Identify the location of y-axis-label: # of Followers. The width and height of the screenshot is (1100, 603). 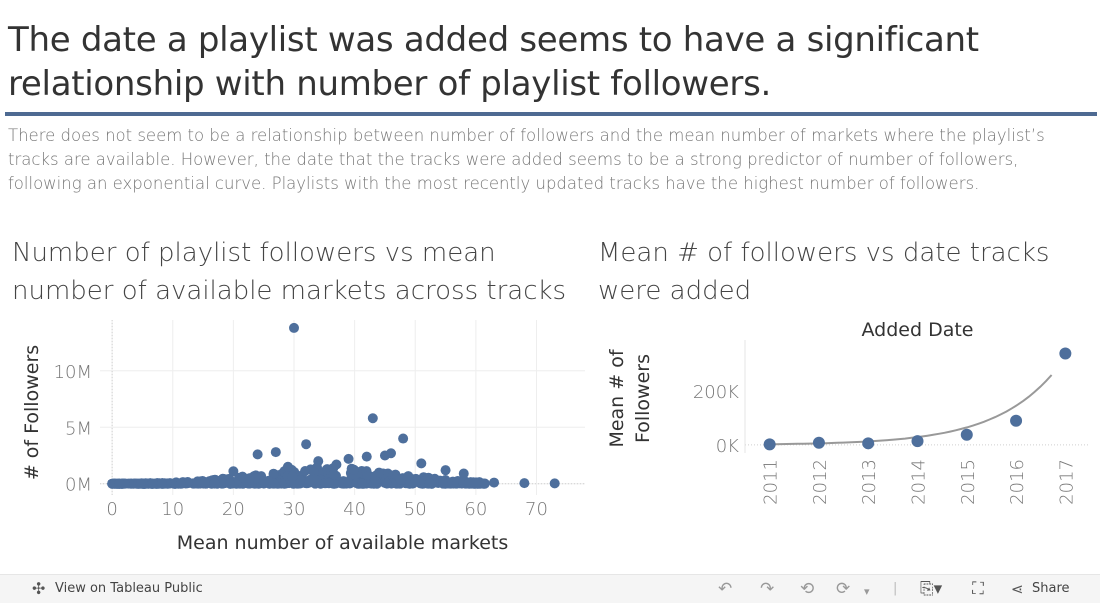
(32, 412).